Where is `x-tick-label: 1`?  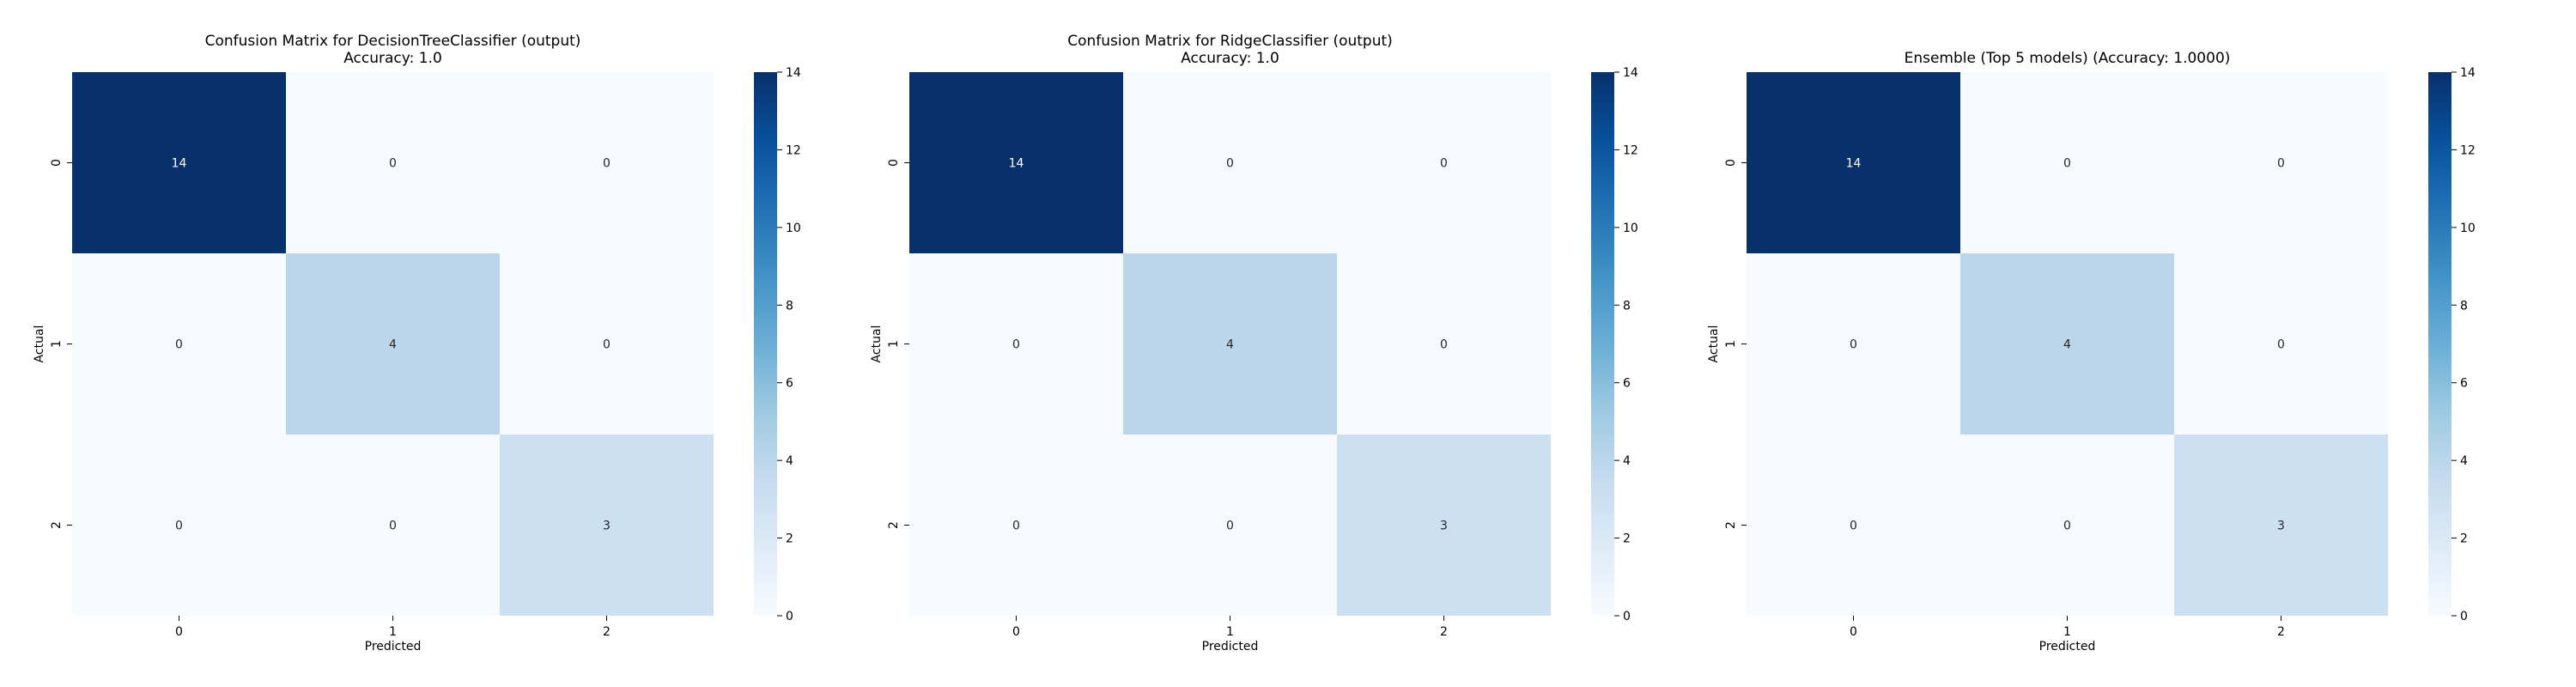
x-tick-label: 1 is located at coordinates (393, 632).